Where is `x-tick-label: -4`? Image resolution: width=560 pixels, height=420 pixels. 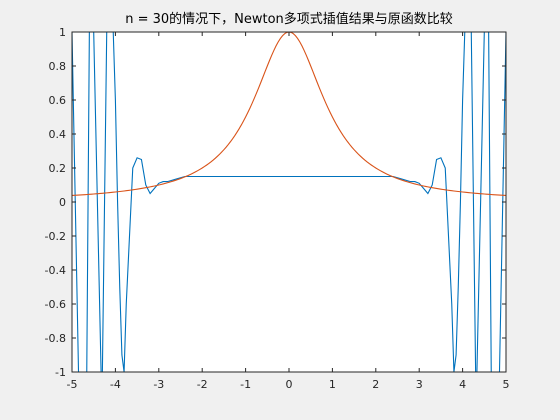 x-tick-label: -4 is located at coordinates (115, 384).